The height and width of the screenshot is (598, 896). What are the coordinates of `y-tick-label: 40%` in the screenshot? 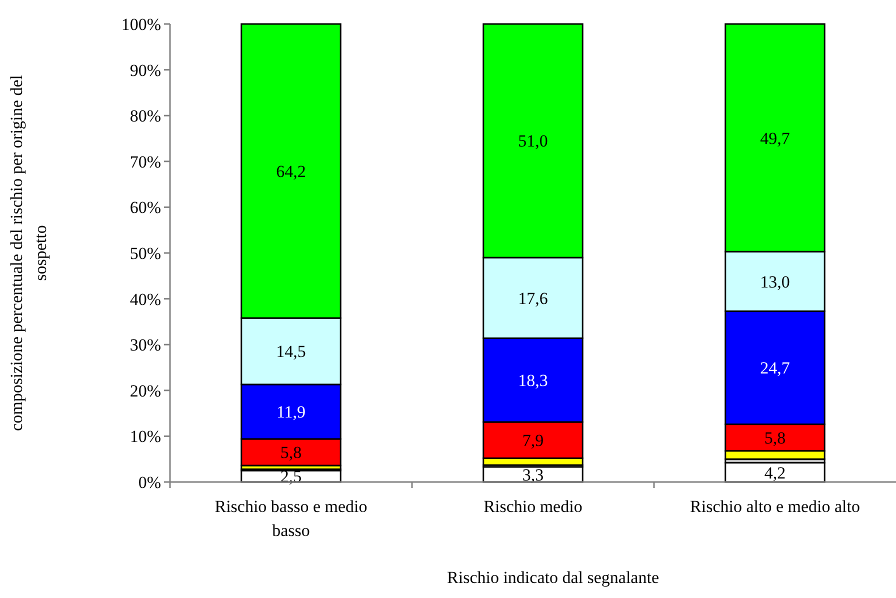 It's located at (145, 299).